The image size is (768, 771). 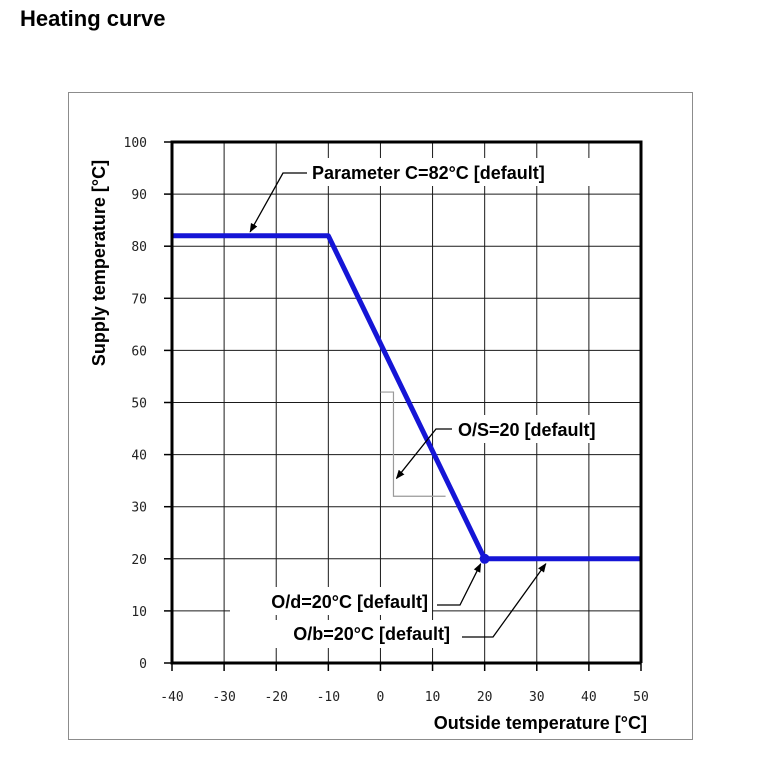 I want to click on annotation-arrow-od, so click(x=459, y=584).